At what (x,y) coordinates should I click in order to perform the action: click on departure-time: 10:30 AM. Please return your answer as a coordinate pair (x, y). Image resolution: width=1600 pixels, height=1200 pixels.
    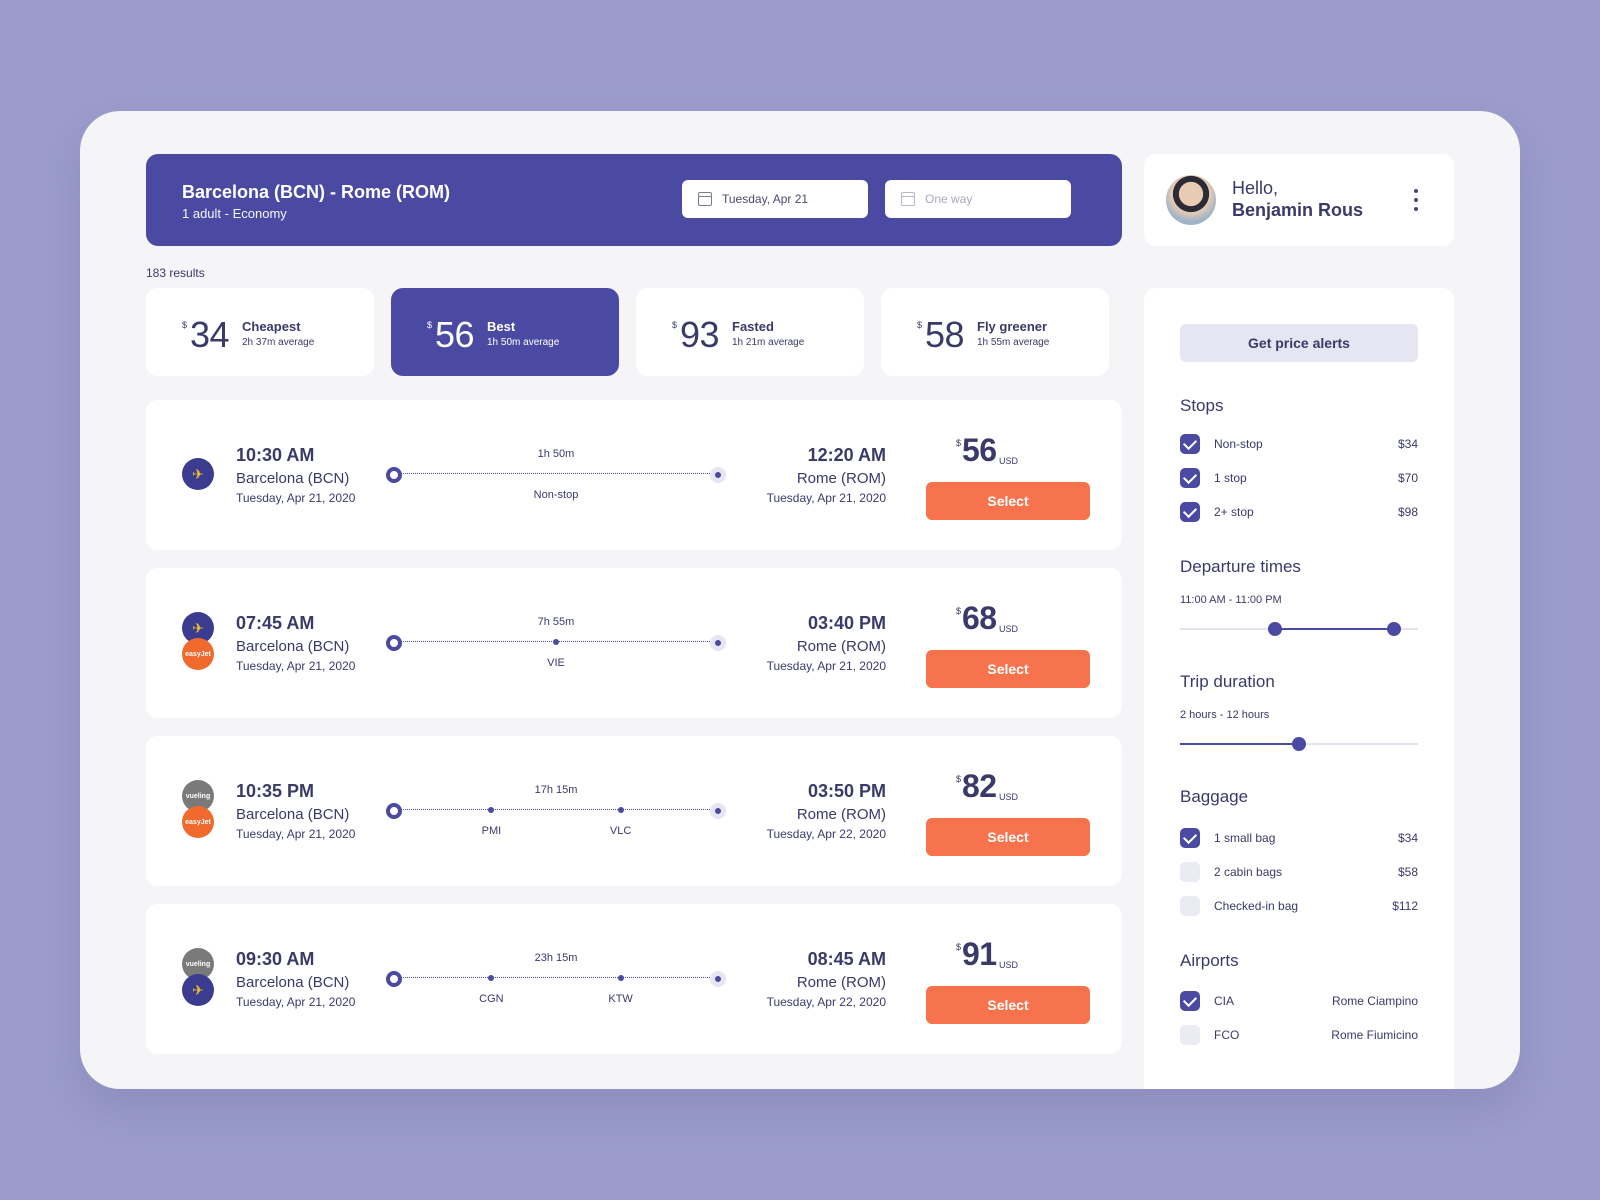
    Looking at the image, I should click on (275, 455).